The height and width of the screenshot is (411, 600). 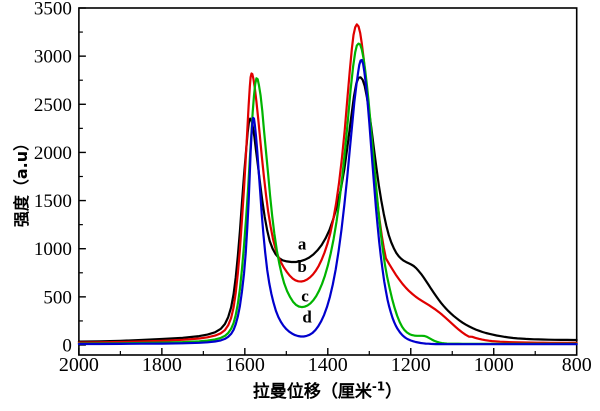 I want to click on curve-label-a: a, so click(x=302, y=244).